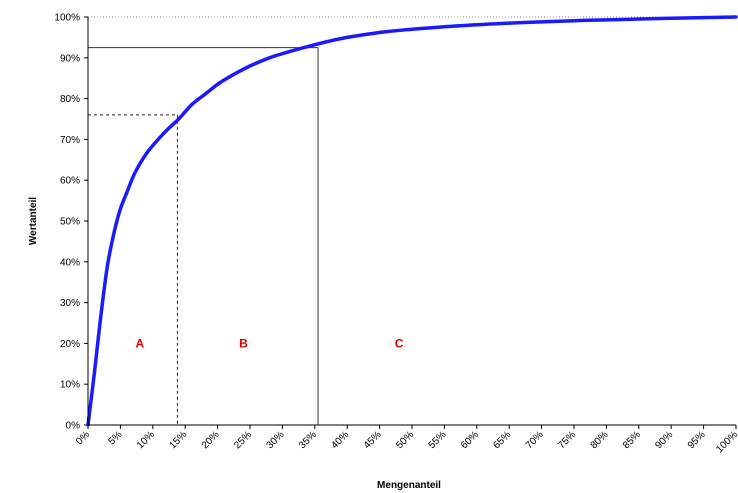  Describe the element at coordinates (70, 140) in the screenshot. I see `y-tick-label: 70%` at that location.